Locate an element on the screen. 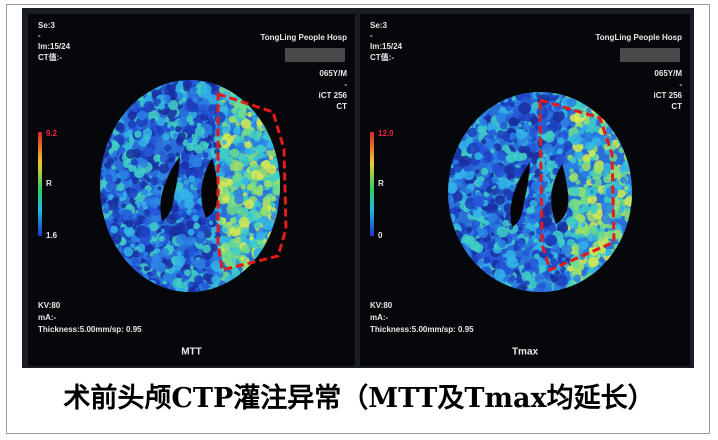  modality: CT is located at coordinates (341, 106).